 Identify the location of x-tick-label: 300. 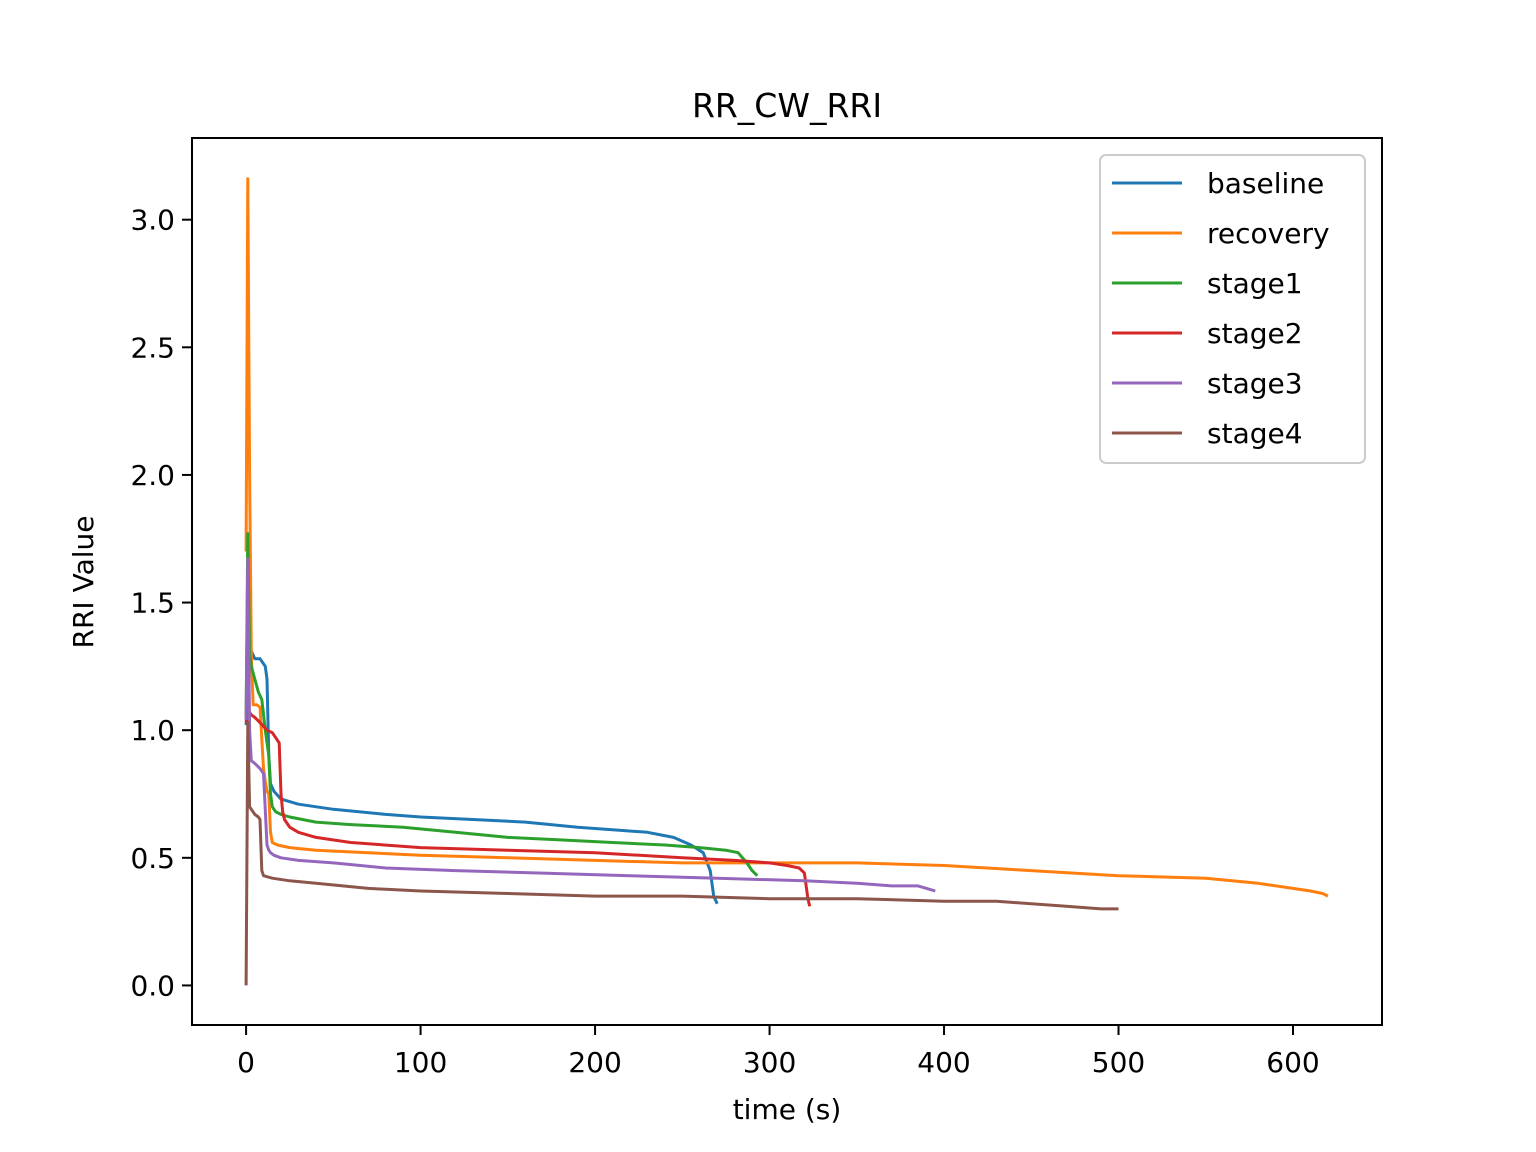
(769, 1062).